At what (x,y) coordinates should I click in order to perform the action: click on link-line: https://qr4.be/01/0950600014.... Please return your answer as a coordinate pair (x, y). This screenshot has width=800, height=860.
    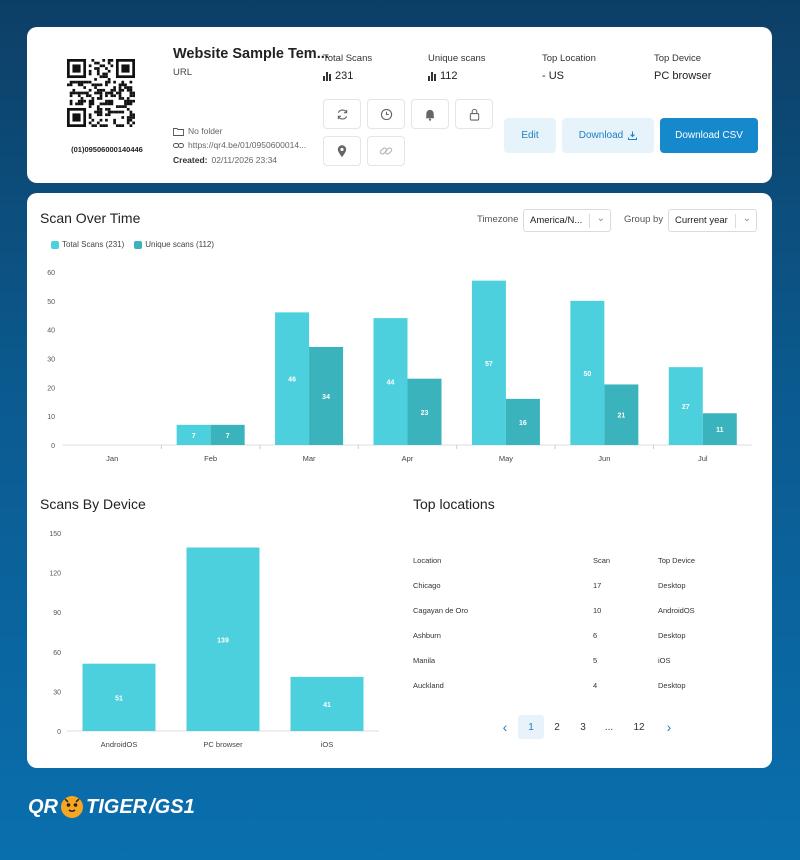
    Looking at the image, I should click on (239, 145).